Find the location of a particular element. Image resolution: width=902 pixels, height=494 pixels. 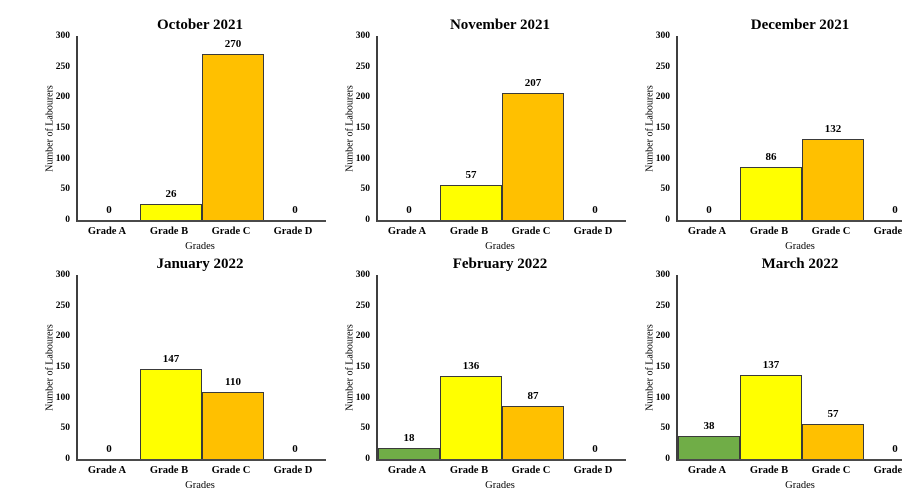

plot-area: 38 137 57 0 is located at coordinates (789, 368).